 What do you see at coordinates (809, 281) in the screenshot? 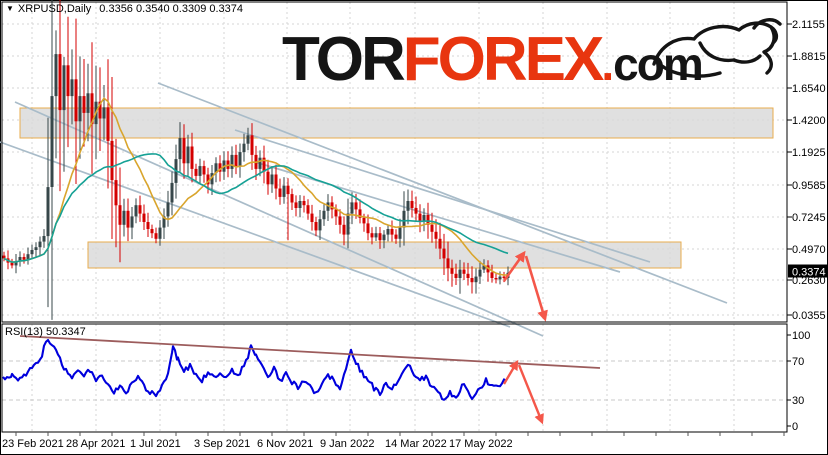
I see `price-axis-label: 0.2630` at bounding box center [809, 281].